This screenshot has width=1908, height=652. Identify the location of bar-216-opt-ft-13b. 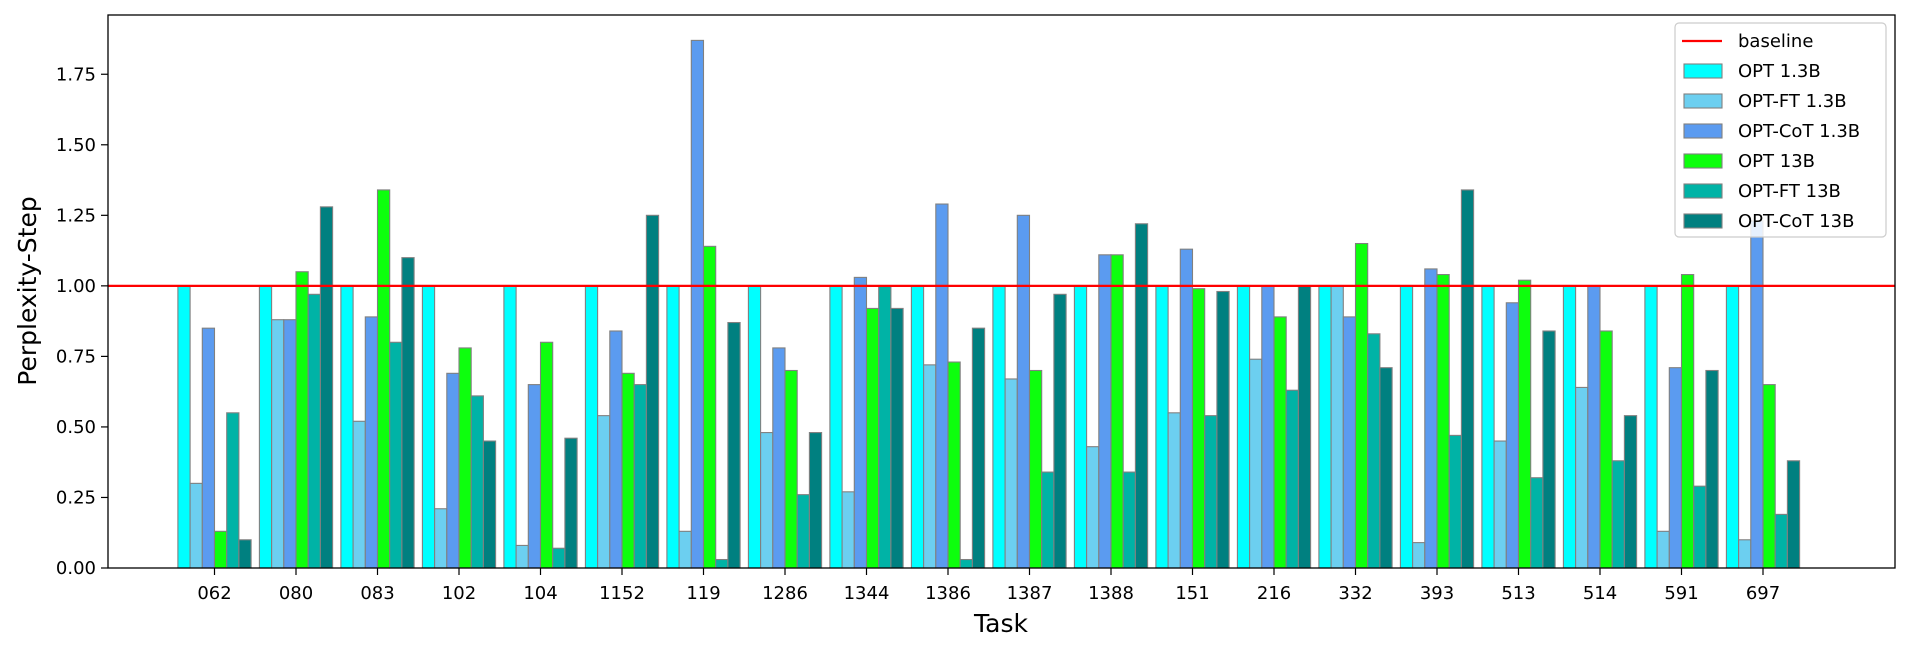
(1292, 479).